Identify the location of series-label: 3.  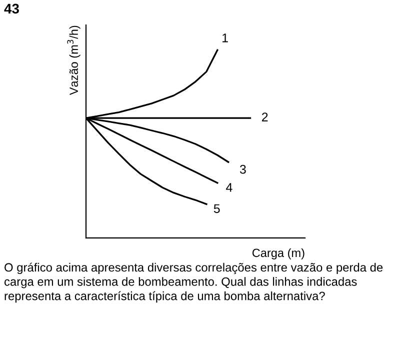
(243, 169).